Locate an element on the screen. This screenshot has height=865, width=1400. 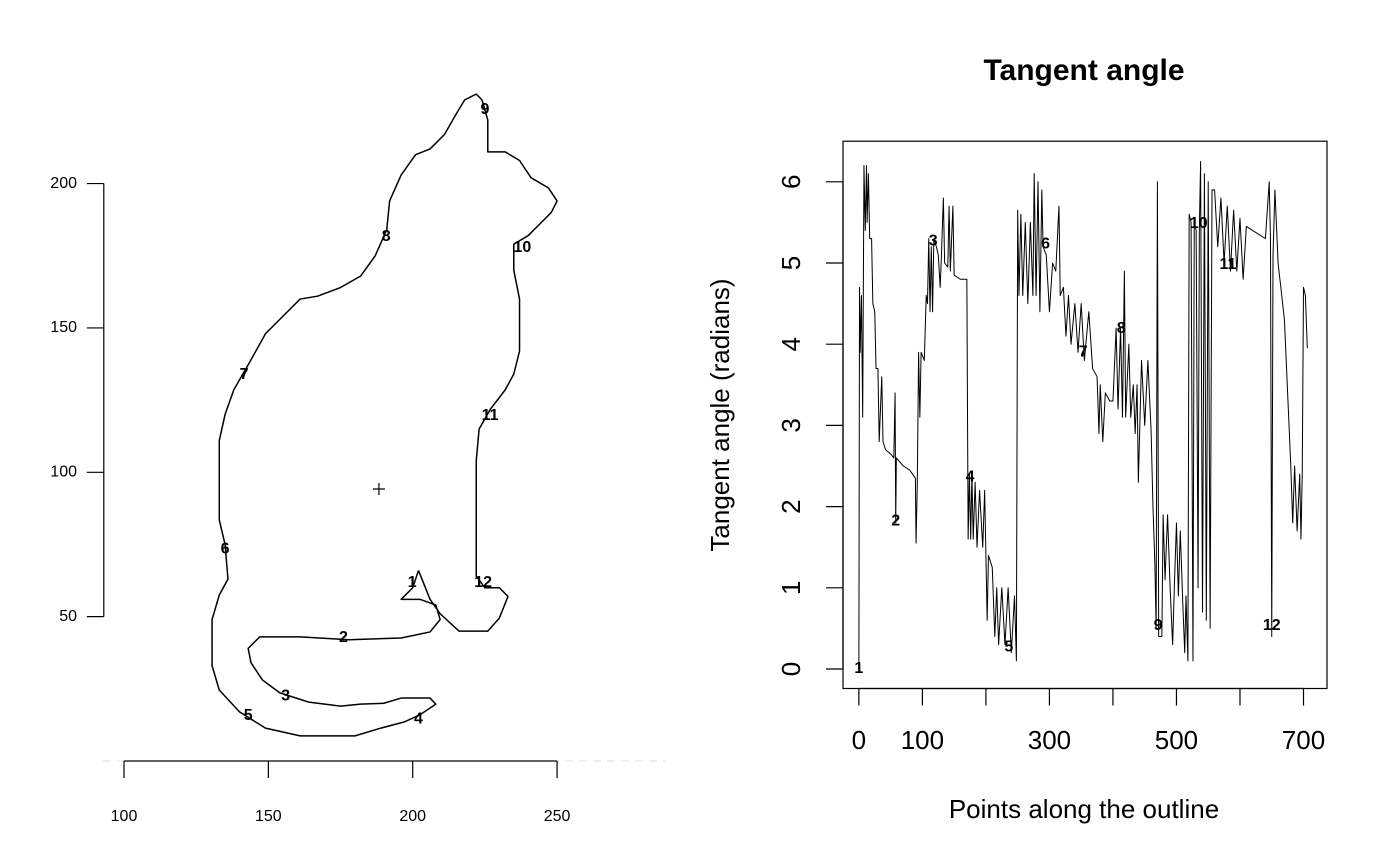
y-tick-label: 0 is located at coordinates (791, 669).